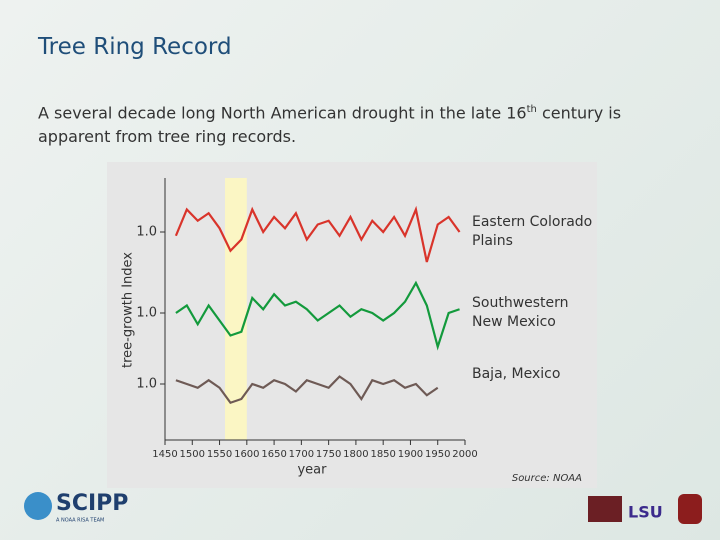 The image size is (720, 540). I want to click on scipp-tagline: A NOAA RISA TEAM, so click(80, 521).